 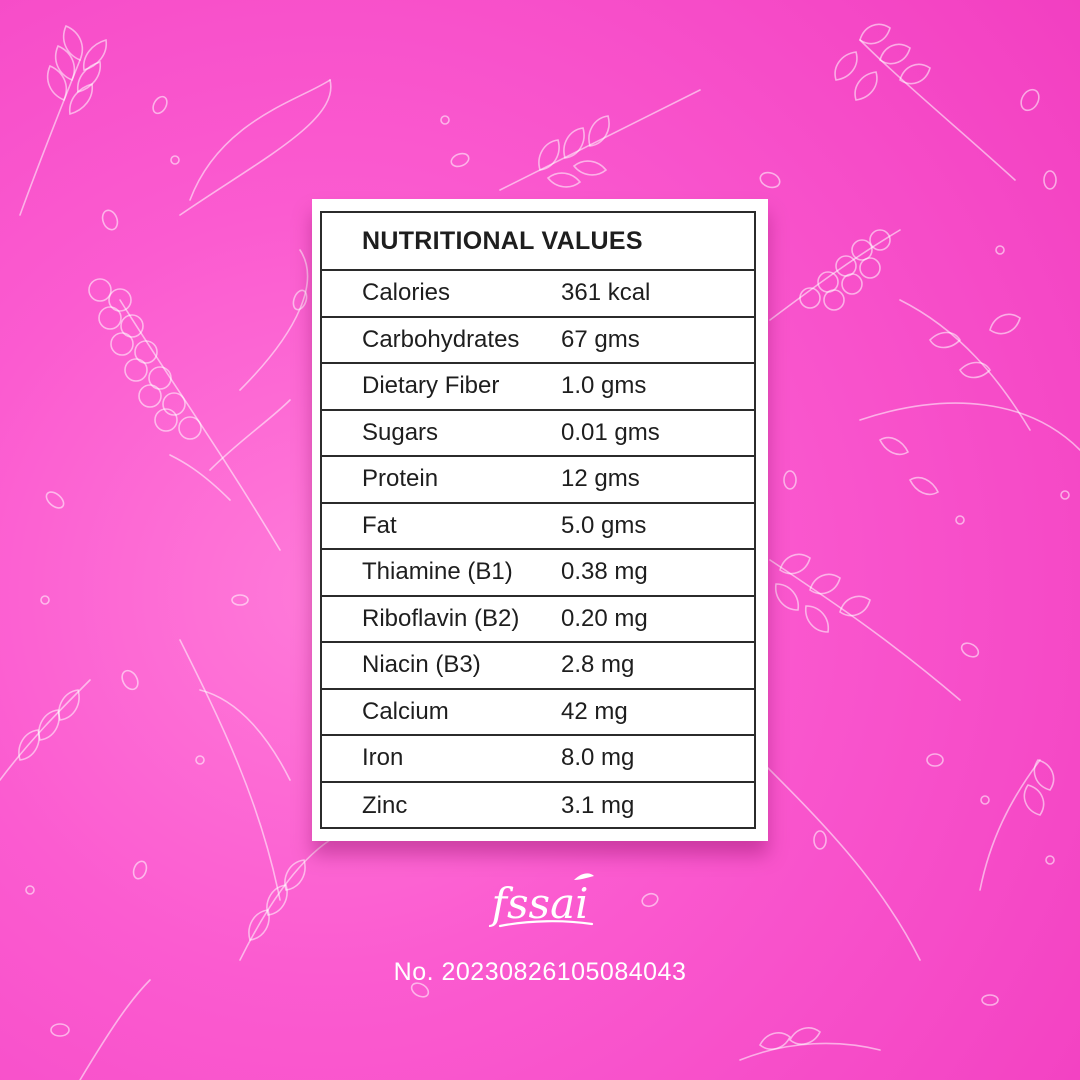 I want to click on nutrient-name: Zinc, so click(x=385, y=805).